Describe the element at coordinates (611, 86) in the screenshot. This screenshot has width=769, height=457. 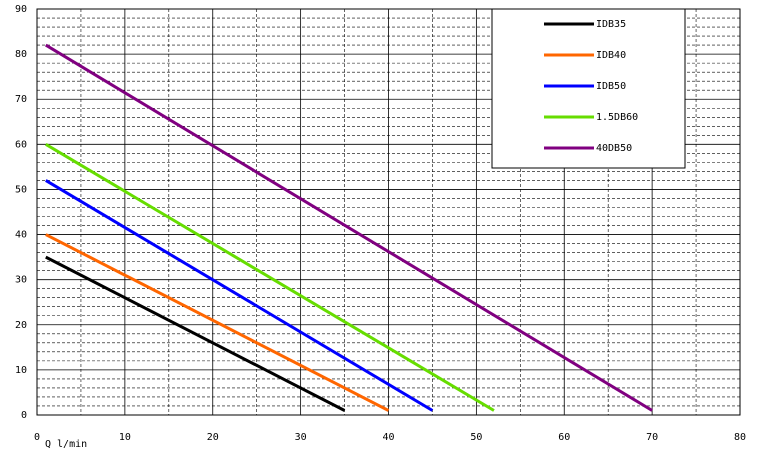
I see `legend-label: IDB50` at that location.